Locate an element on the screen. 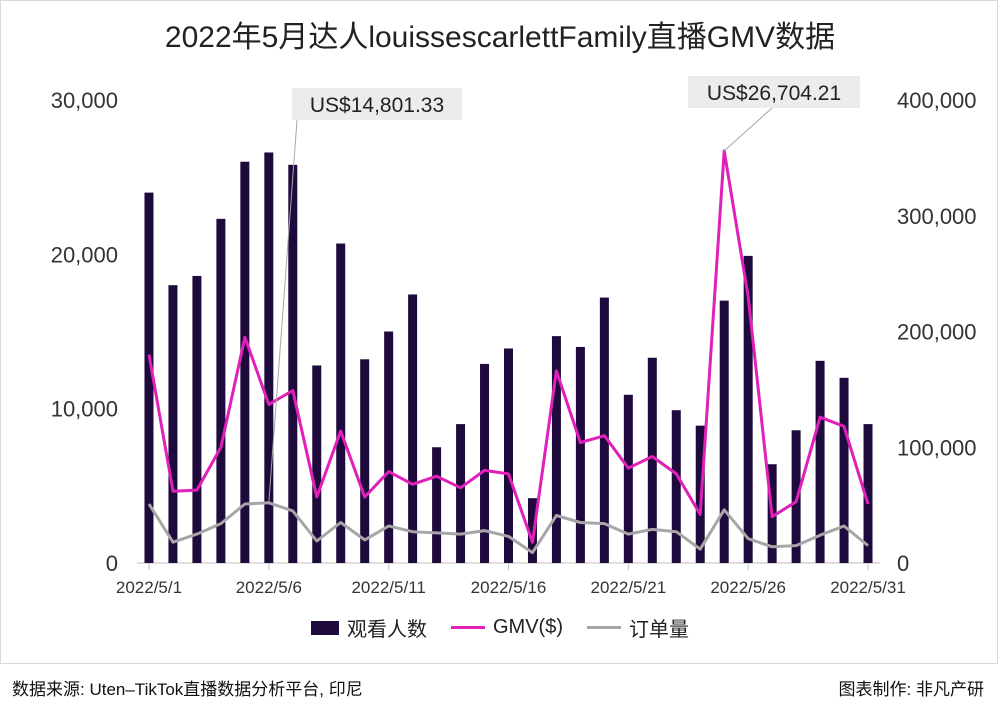 Image resolution: width=1000 pixels, height=704 pixels. legend-item-gmv: GMV($) is located at coordinates (507, 627).